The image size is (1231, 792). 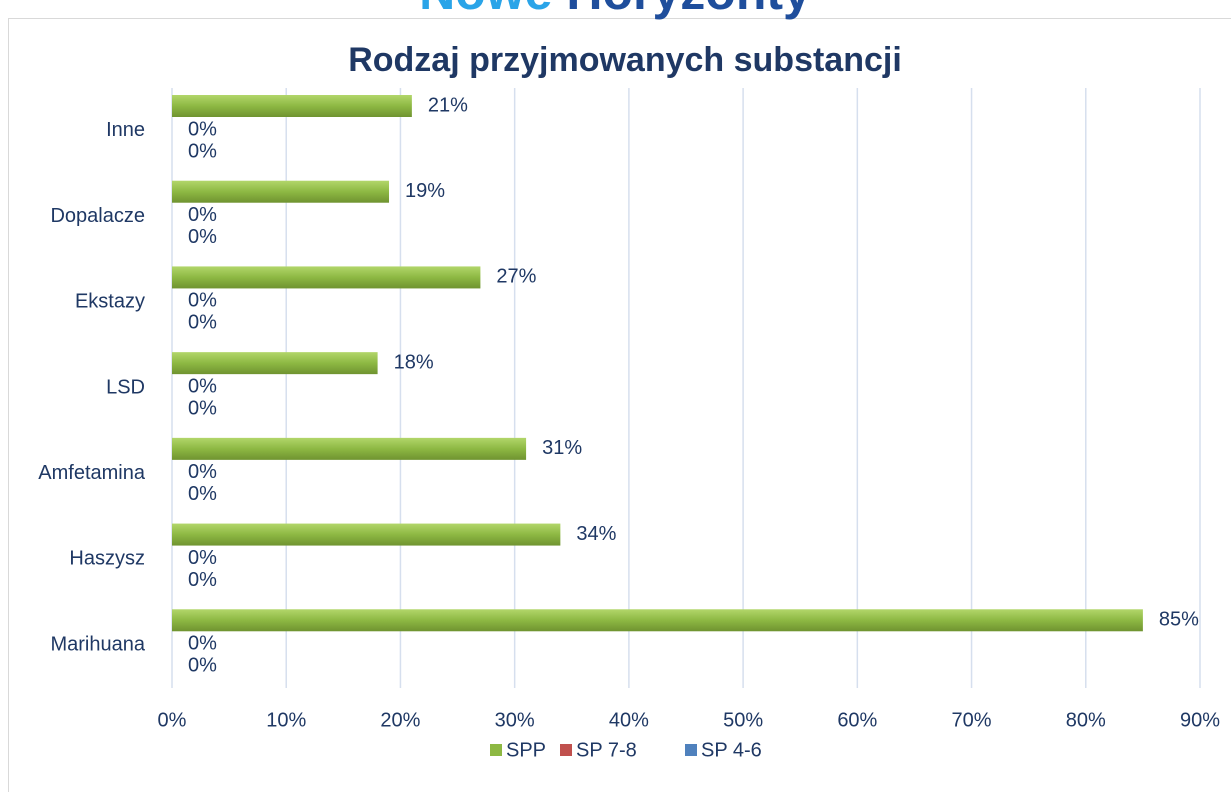 What do you see at coordinates (414, 362) in the screenshot?
I see `data-label: 18%` at bounding box center [414, 362].